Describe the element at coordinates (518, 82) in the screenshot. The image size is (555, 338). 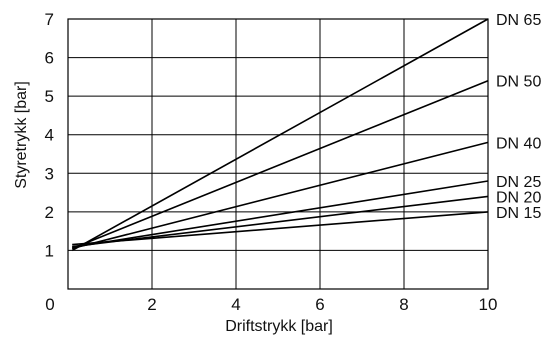
I see `series-label: DN 50` at that location.